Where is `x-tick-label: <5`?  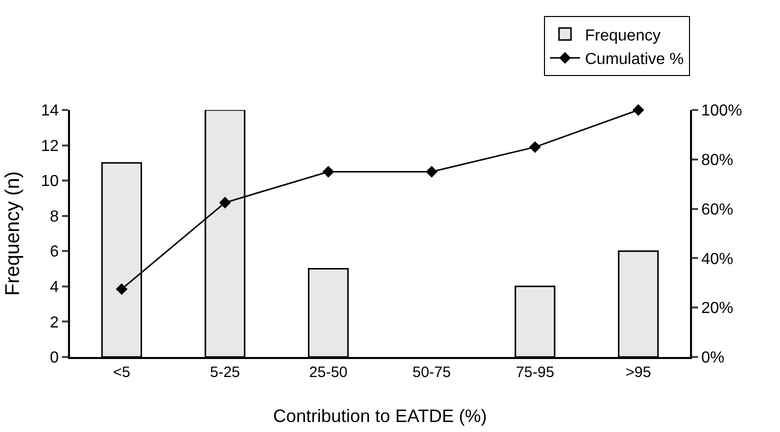
x-tick-label: <5 is located at coordinates (121, 372).